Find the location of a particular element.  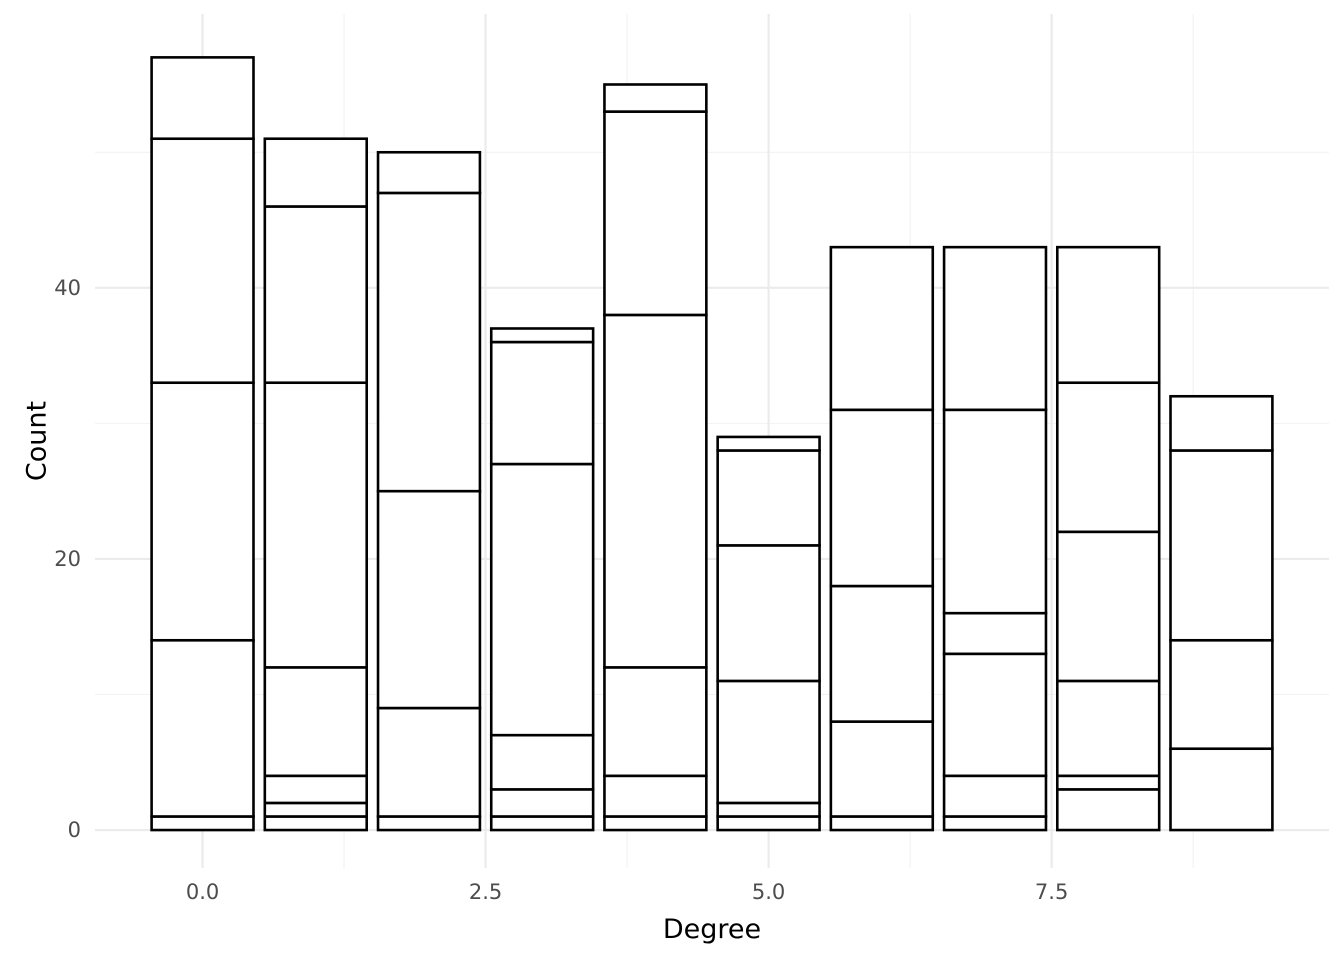

y-tick-label: 0 is located at coordinates (74, 830).